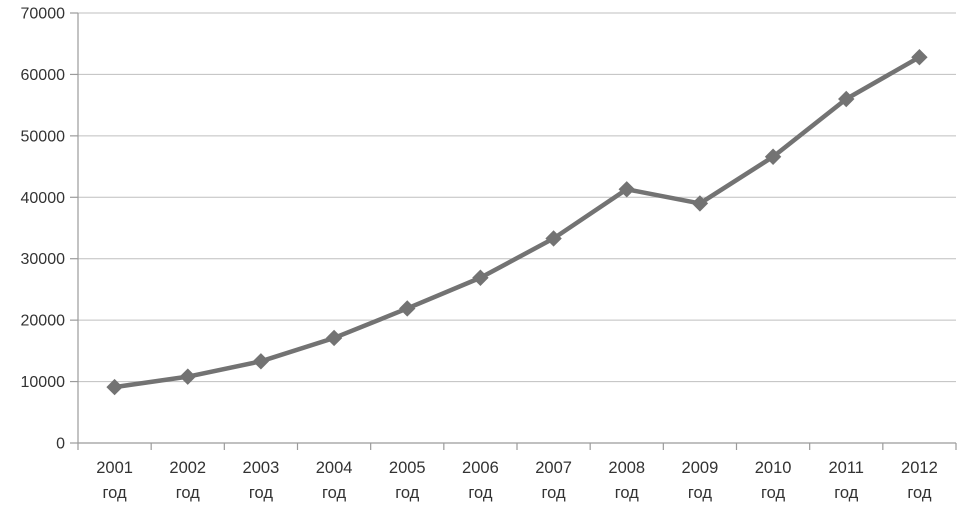 The image size is (963, 517). I want to click on data-point-marker-2004, so click(334, 338).